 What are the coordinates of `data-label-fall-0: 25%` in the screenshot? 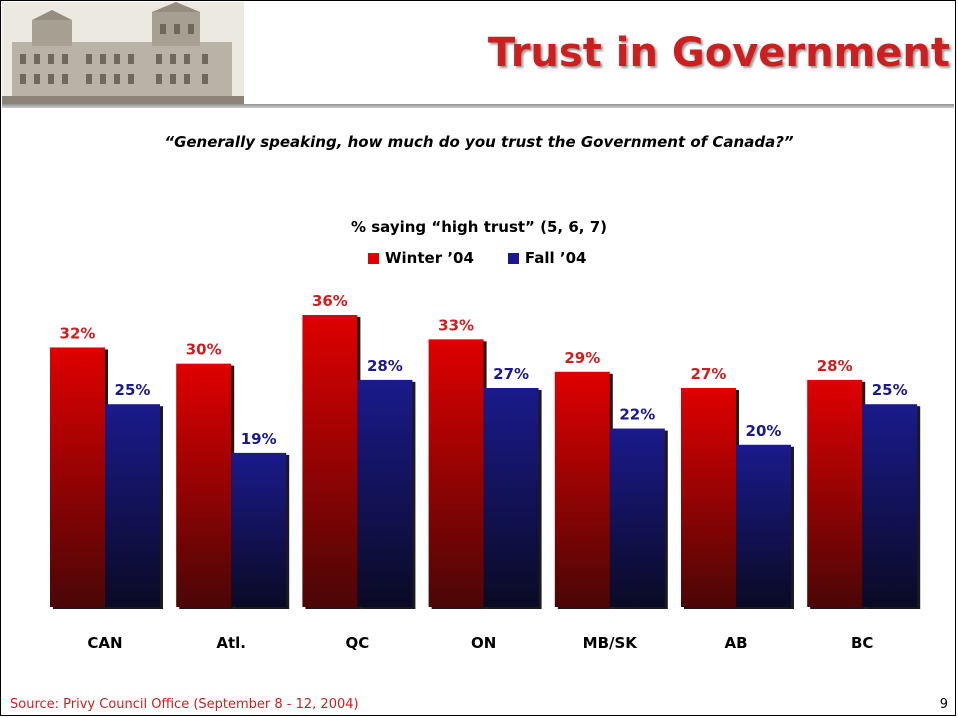 It's located at (133, 390).